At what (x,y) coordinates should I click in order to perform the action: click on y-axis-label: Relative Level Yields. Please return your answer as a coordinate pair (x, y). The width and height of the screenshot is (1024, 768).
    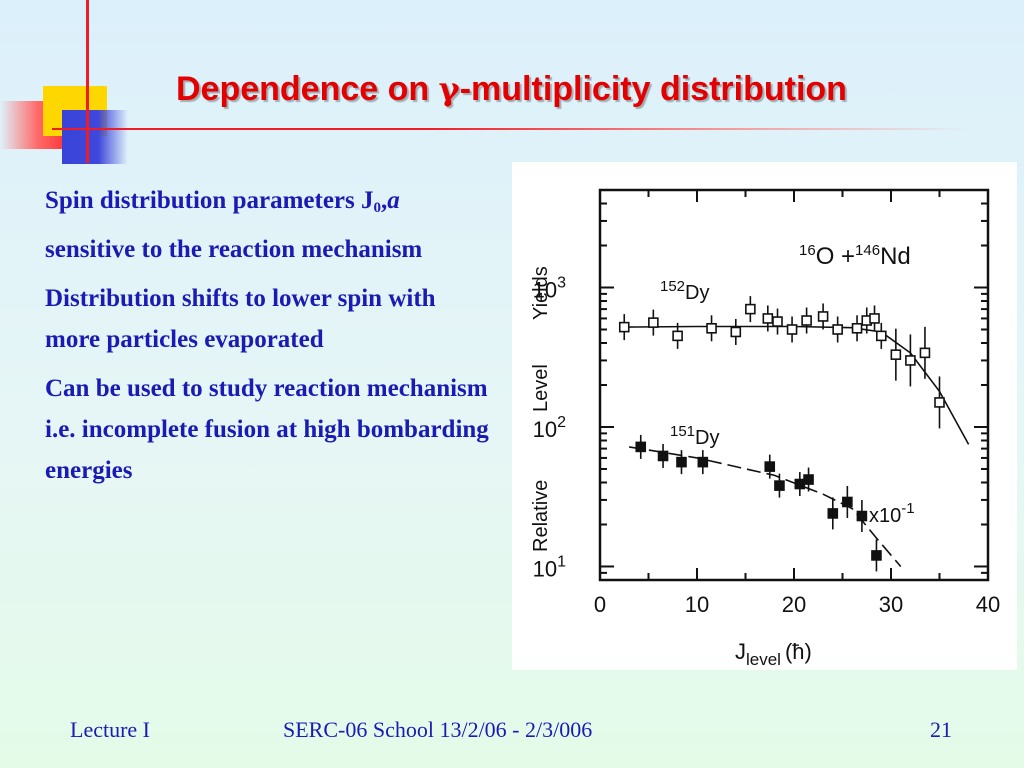
    Looking at the image, I should click on (541, 409).